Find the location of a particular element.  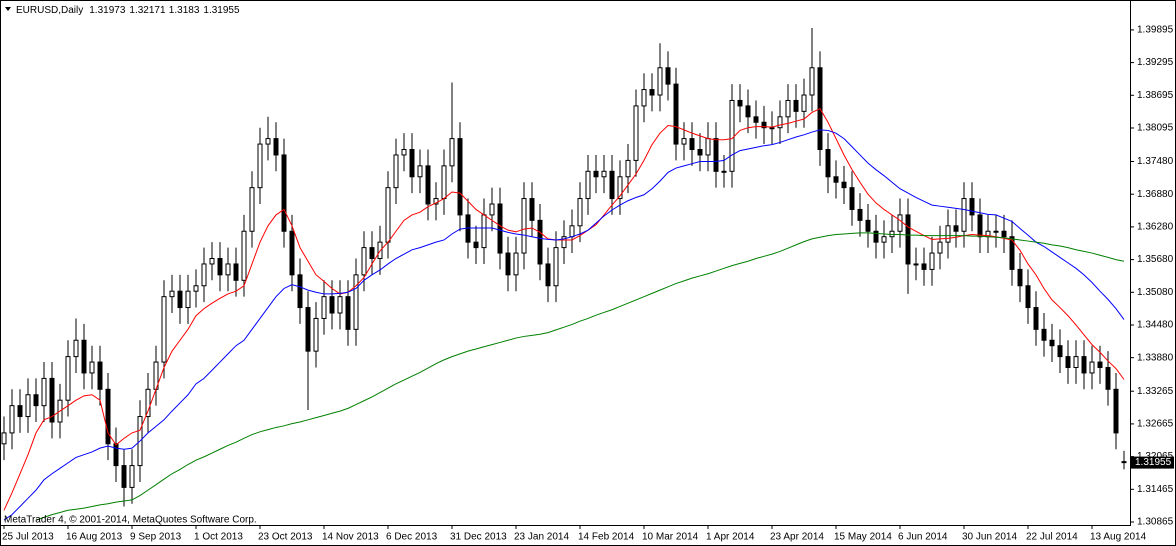

y-tick-label: 1.38095 is located at coordinates (1155, 128).